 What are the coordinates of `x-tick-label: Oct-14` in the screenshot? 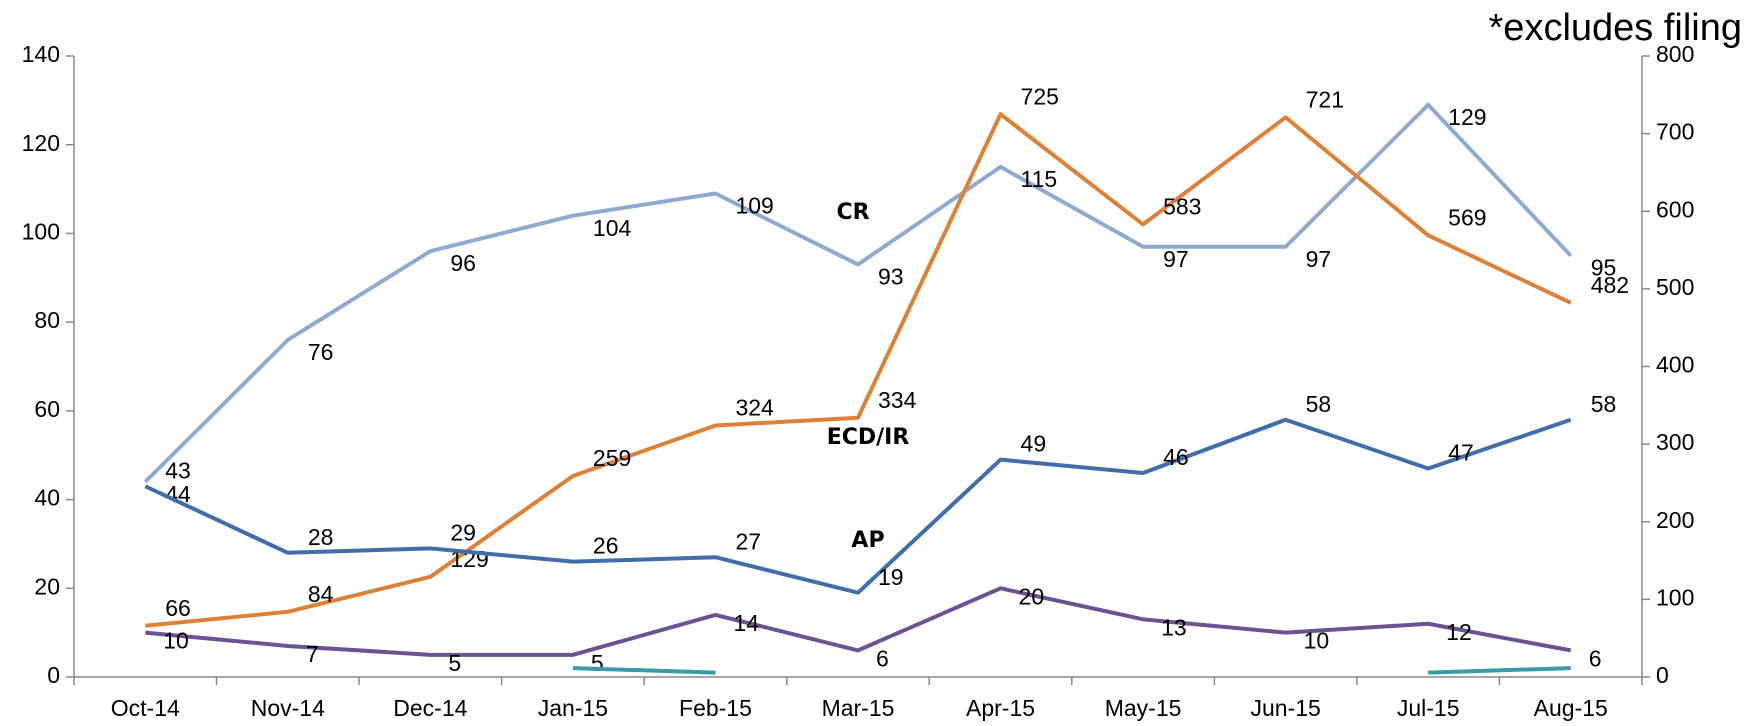 It's located at (145, 708).